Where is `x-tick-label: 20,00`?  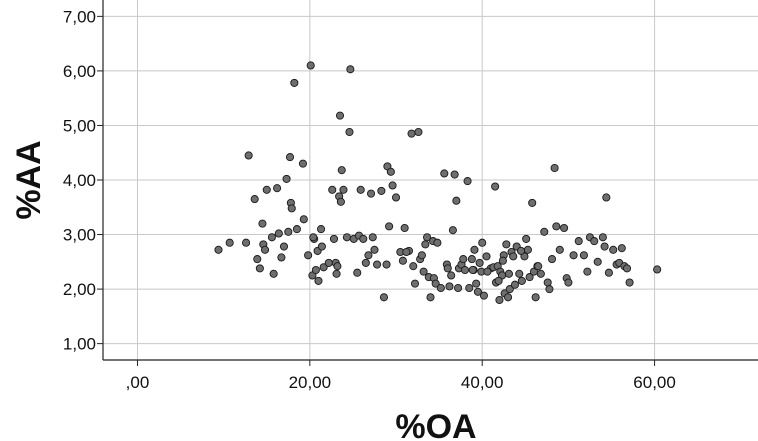
x-tick-label: 20,00 is located at coordinates (310, 382).